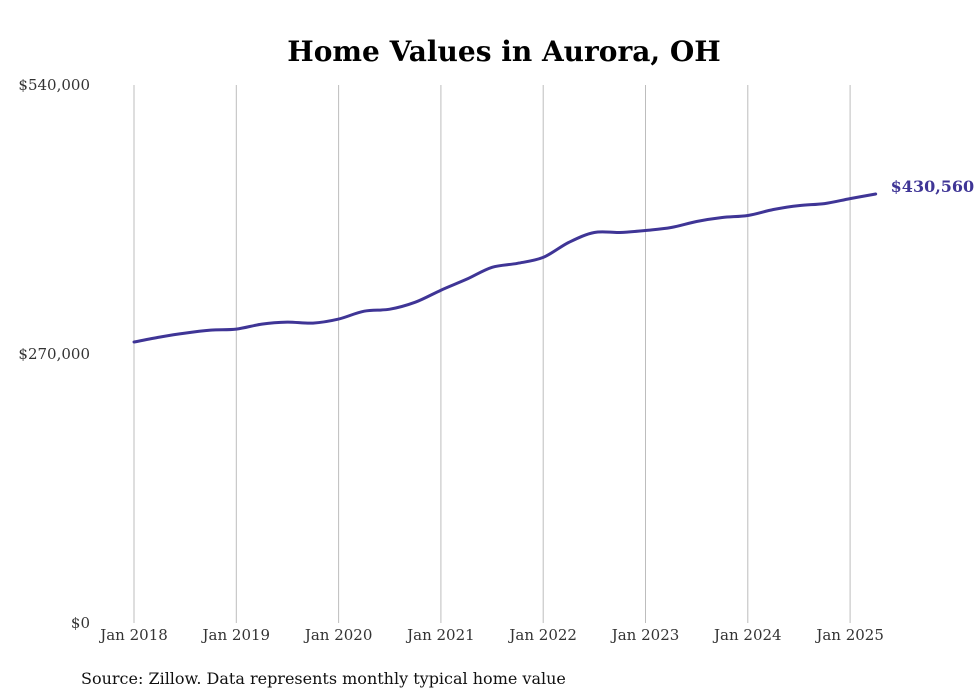 The width and height of the screenshot is (980, 699). What do you see at coordinates (542, 635) in the screenshot?
I see `x-tick-label: Jan 2022` at bounding box center [542, 635].